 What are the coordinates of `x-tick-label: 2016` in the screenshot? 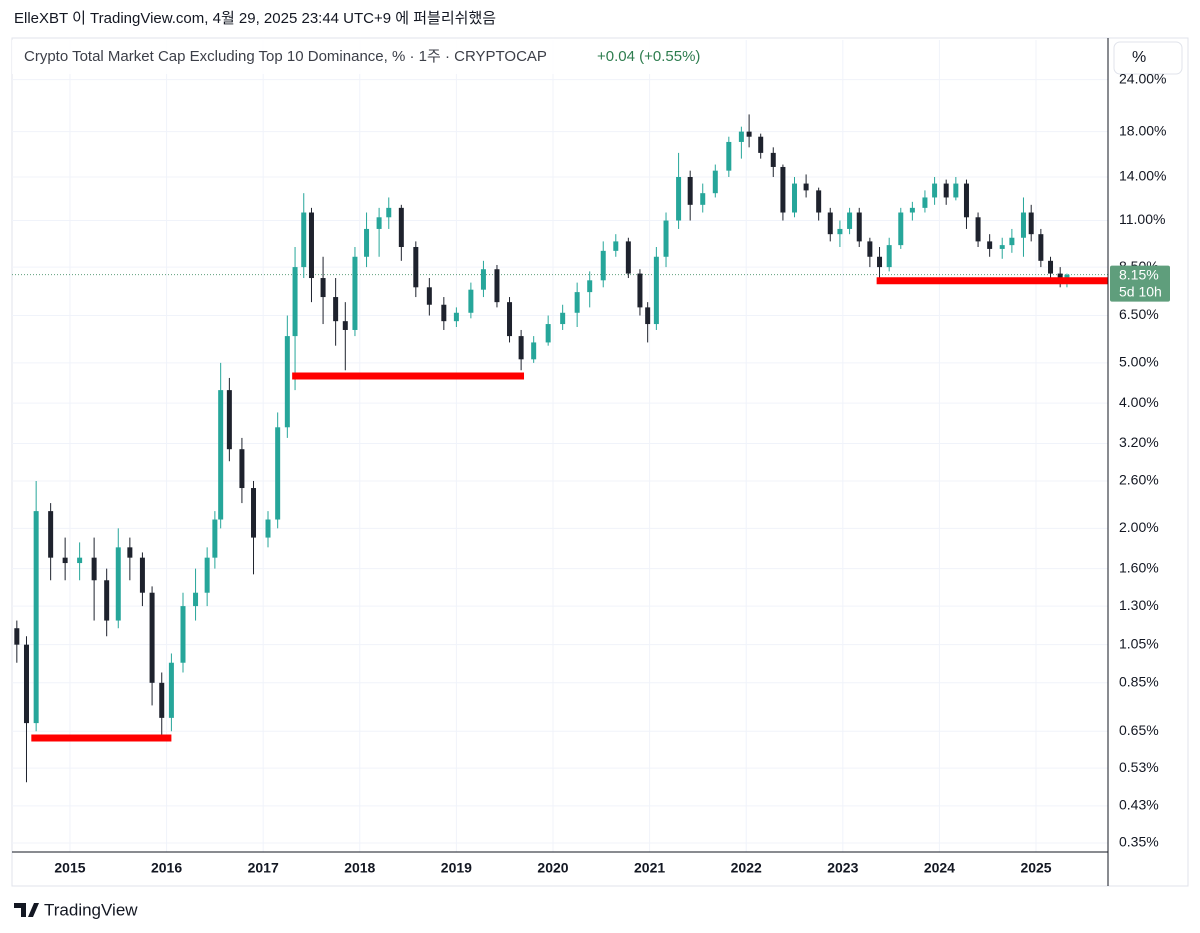 It's located at (166, 868).